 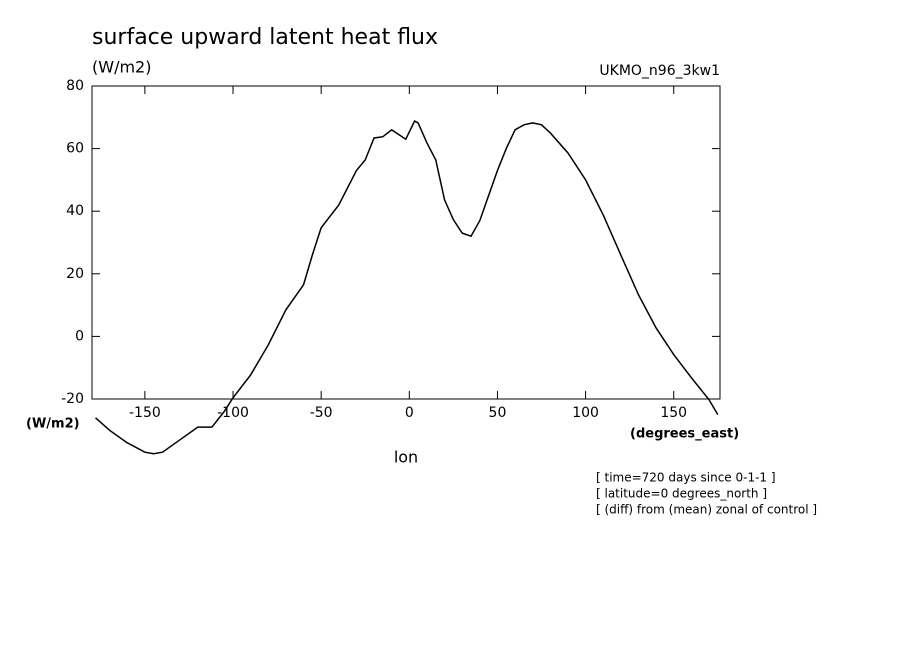 What do you see at coordinates (409, 413) in the screenshot?
I see `x-tick-label: 0` at bounding box center [409, 413].